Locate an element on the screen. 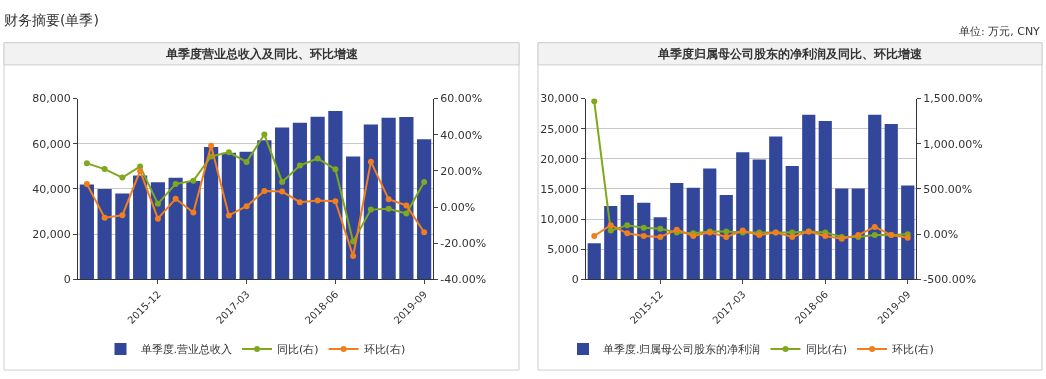  chart-title: 单季度归属母公司股东的净利润及同比、环比增速 is located at coordinates (790, 54).